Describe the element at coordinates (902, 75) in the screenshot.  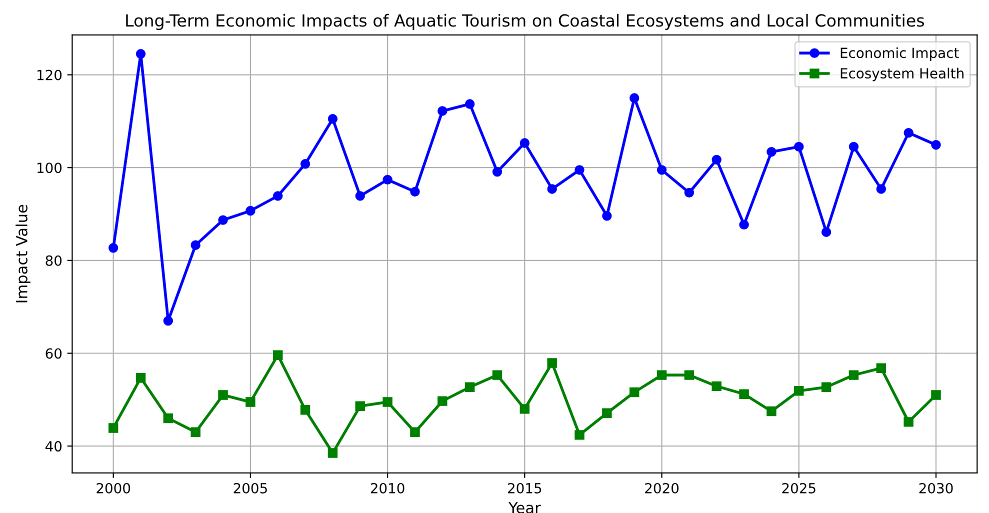
I see `legend-label: Ecosystem Health` at that location.